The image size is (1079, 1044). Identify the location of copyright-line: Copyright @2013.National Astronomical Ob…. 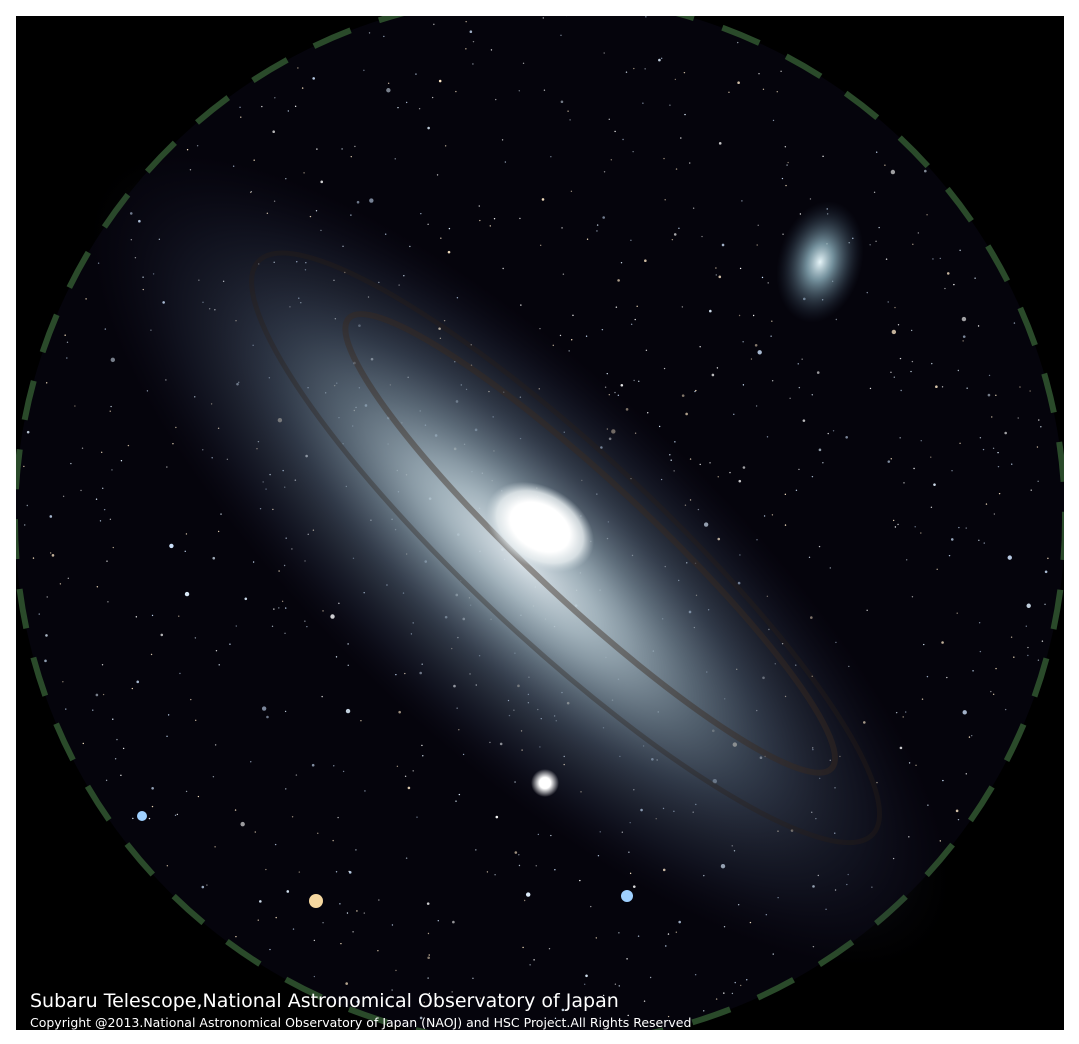
(360, 1022).